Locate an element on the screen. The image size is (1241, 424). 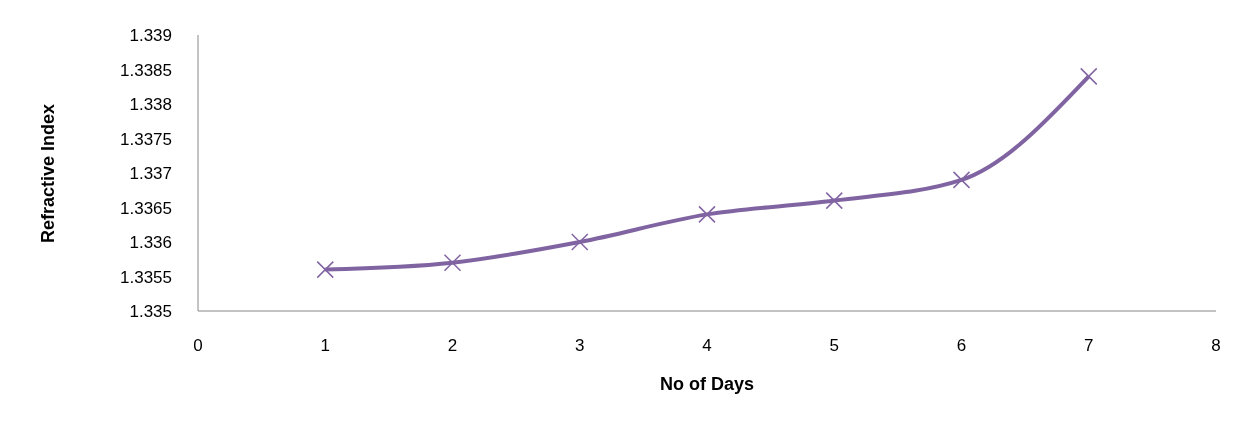
y-tick-label: 1.335 is located at coordinates (150, 312).